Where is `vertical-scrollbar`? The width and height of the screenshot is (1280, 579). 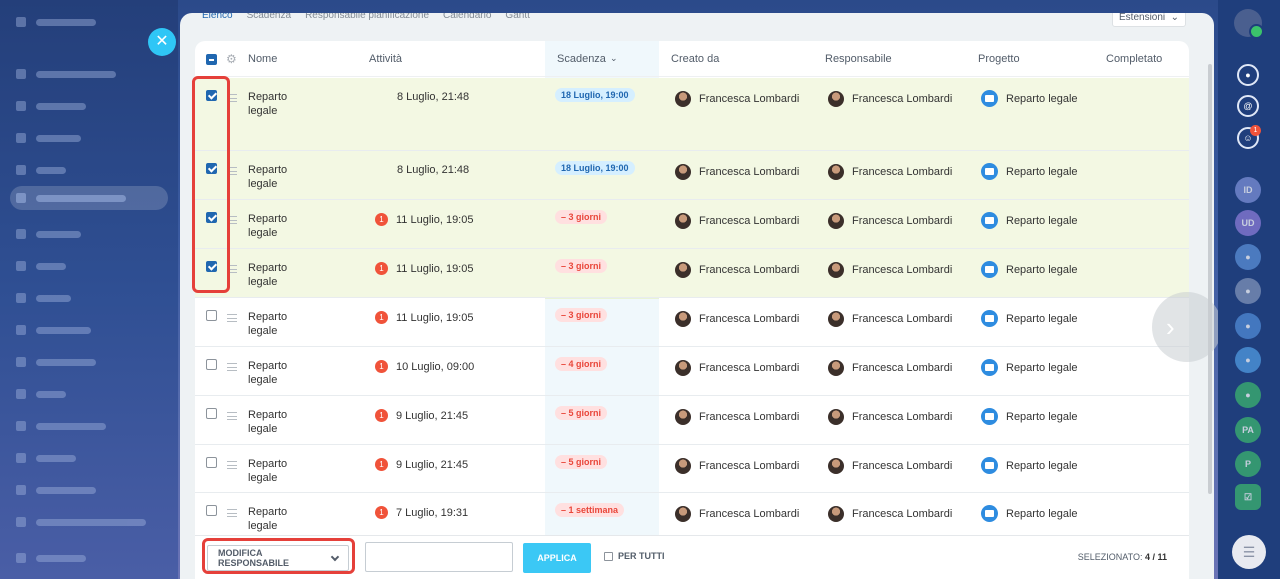
vertical-scrollbar is located at coordinates (1210, 279).